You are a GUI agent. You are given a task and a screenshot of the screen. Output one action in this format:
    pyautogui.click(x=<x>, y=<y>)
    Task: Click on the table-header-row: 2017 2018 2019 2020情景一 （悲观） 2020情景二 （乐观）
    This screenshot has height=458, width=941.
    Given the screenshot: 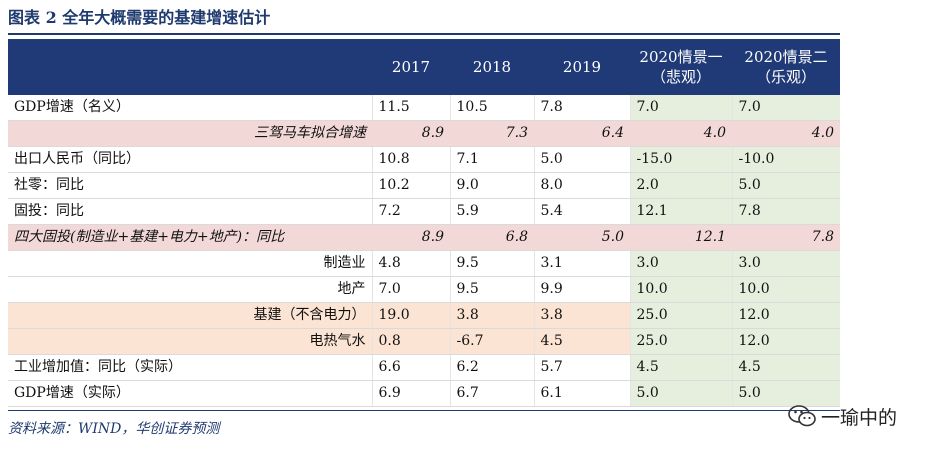 What is the action you would take?
    pyautogui.click(x=424, y=67)
    